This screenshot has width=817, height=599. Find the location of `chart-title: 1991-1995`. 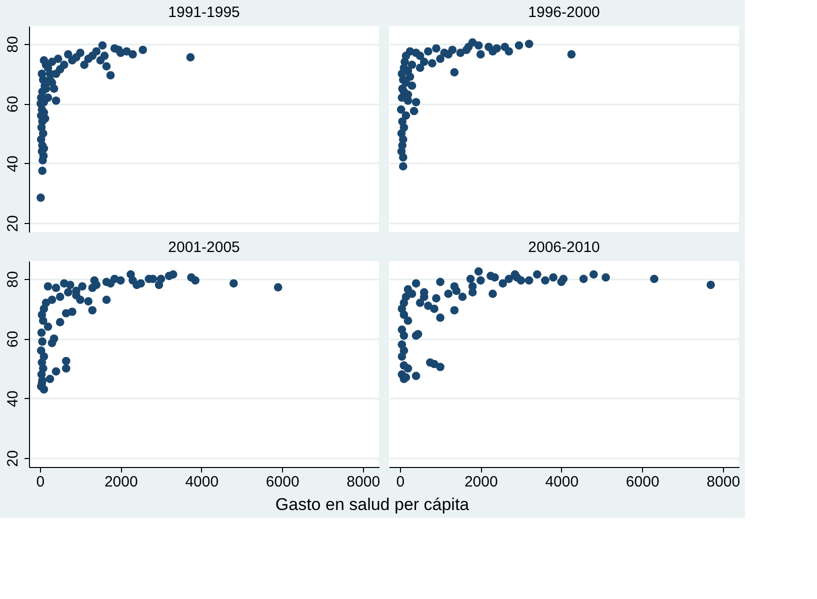

chart-title: 1991-1995 is located at coordinates (204, 12).